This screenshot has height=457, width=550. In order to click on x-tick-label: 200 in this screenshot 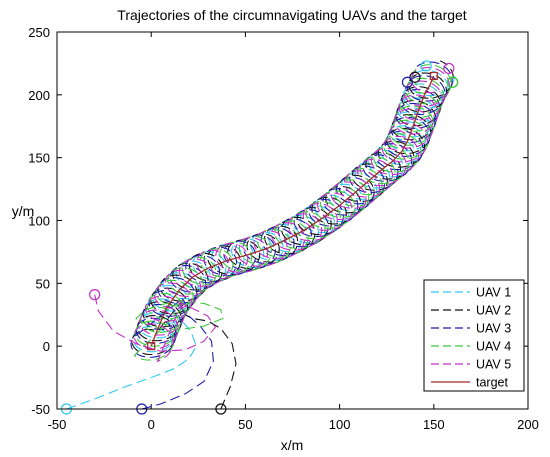, I will do `click(528, 424)`.